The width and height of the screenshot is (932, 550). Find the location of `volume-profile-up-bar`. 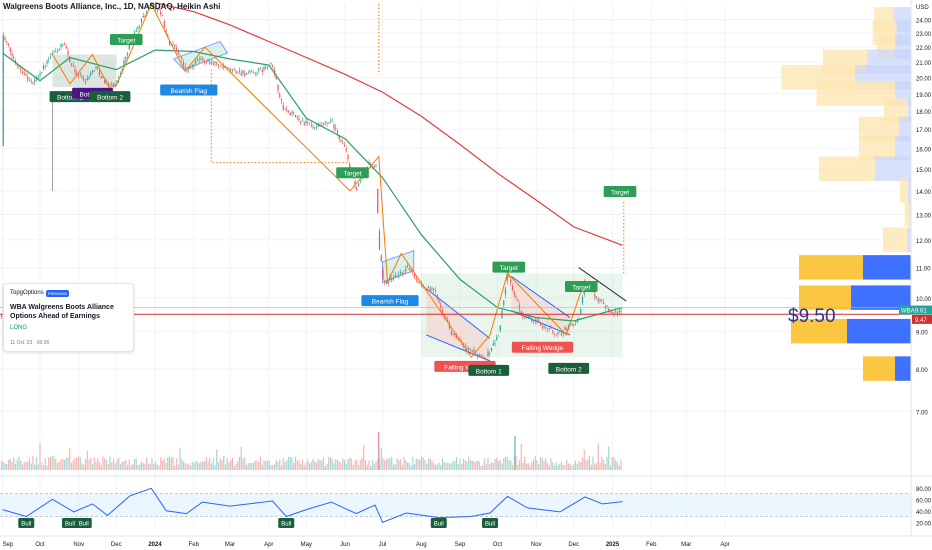

volume-profile-up-bar is located at coordinates (909, 190).